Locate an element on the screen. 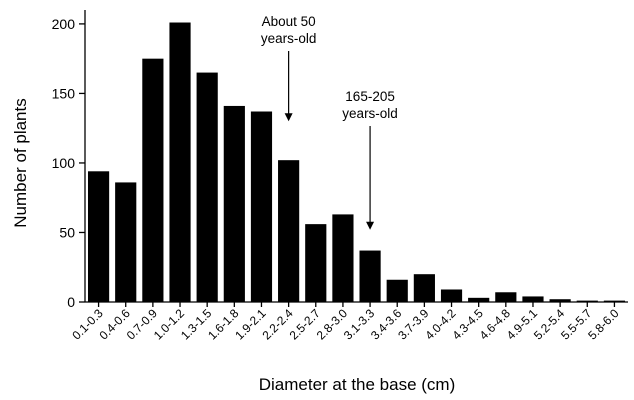 The image size is (634, 400). y-axis-label: Number of plants is located at coordinates (20, 162).